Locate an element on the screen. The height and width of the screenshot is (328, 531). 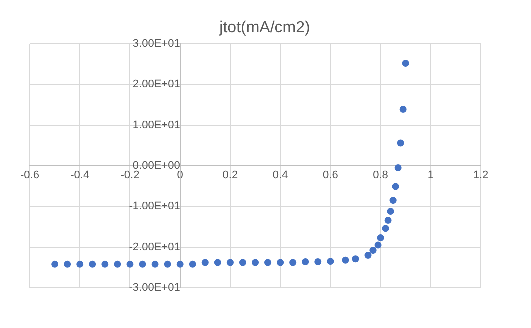
y-tick-label: 1.00E+01 is located at coordinates (156, 125).